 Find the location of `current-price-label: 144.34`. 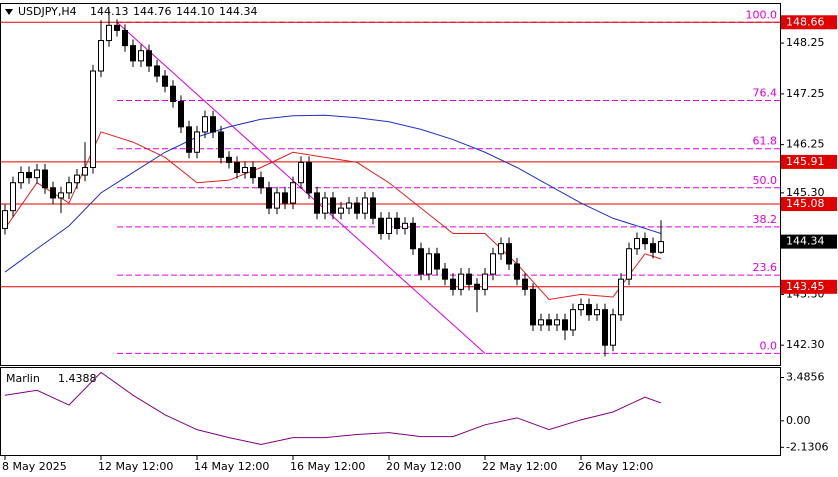

current-price-label: 144.34 is located at coordinates (805, 241).